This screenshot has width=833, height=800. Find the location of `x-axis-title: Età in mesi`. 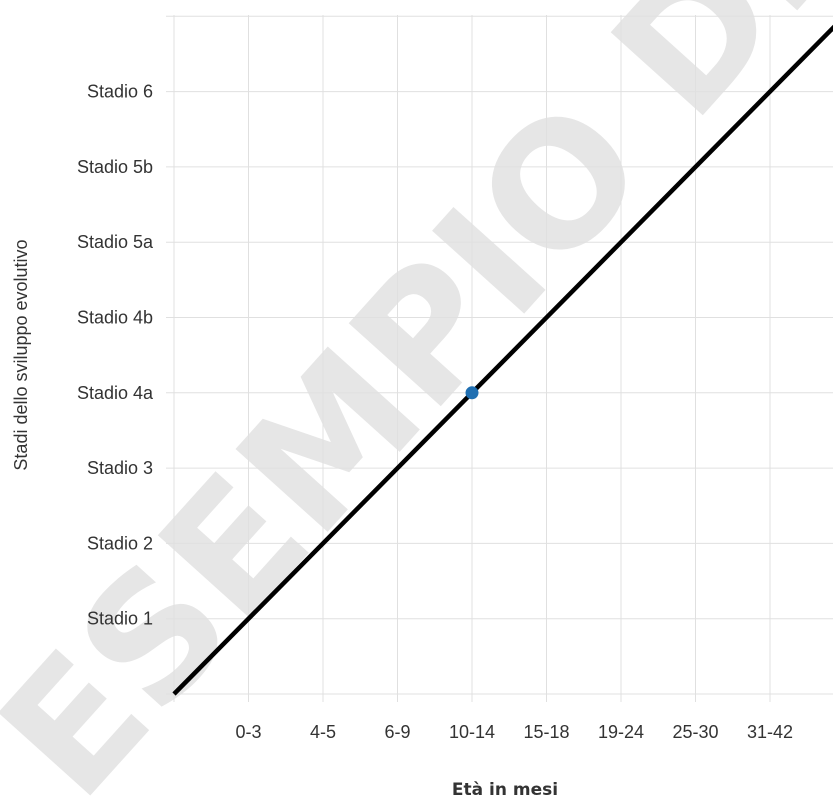

x-axis-title: Età in mesi is located at coordinates (505, 790).